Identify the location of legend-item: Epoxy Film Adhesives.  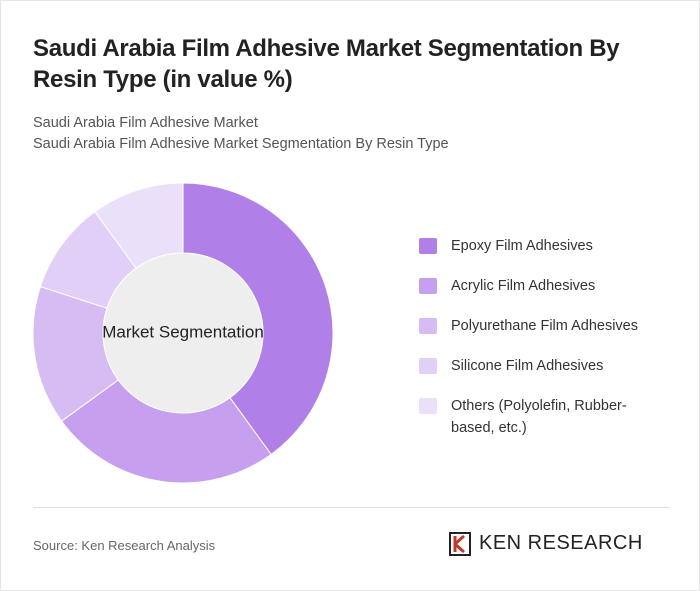
(539, 246).